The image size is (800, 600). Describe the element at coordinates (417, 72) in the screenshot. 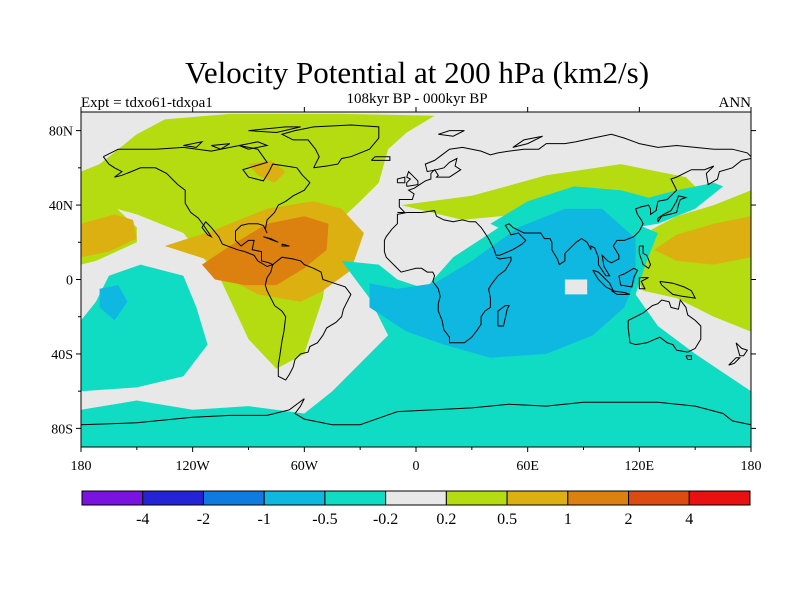

I see `figure-title: Velocity Potential at 200 hPa (km2/s)` at that location.